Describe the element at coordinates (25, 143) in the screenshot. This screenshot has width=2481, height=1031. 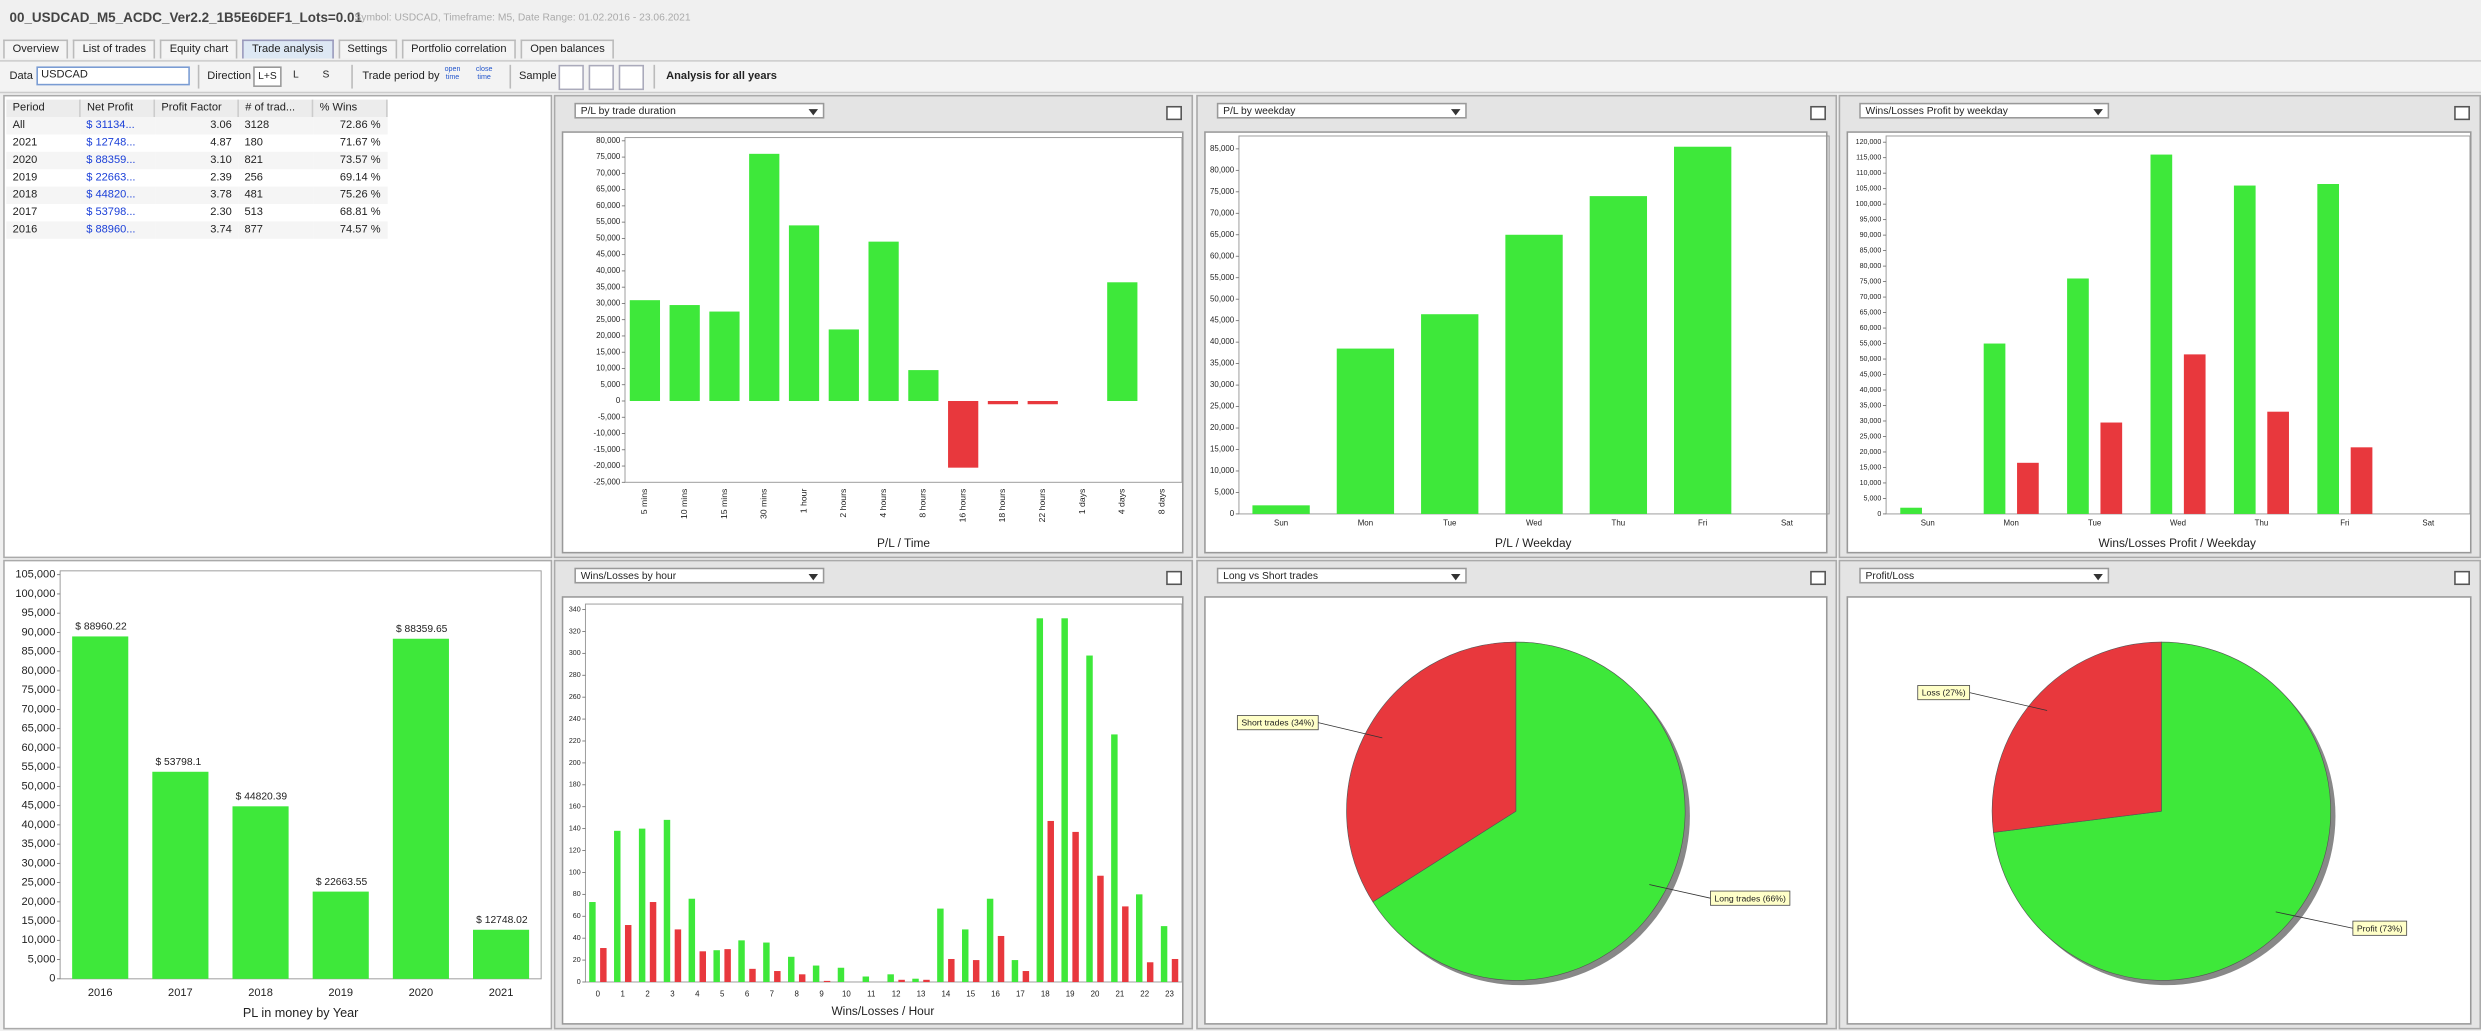
I see `table-cell: 2021` at that location.